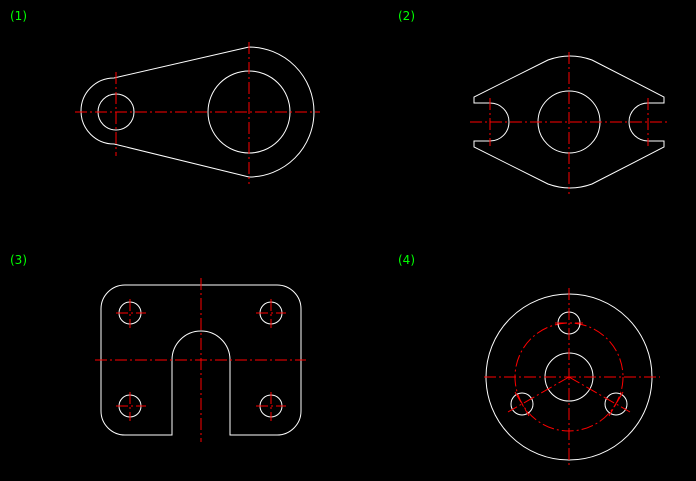 This screenshot has height=481, width=696. What do you see at coordinates (18, 16) in the screenshot?
I see `figure-1-label: (1)` at bounding box center [18, 16].